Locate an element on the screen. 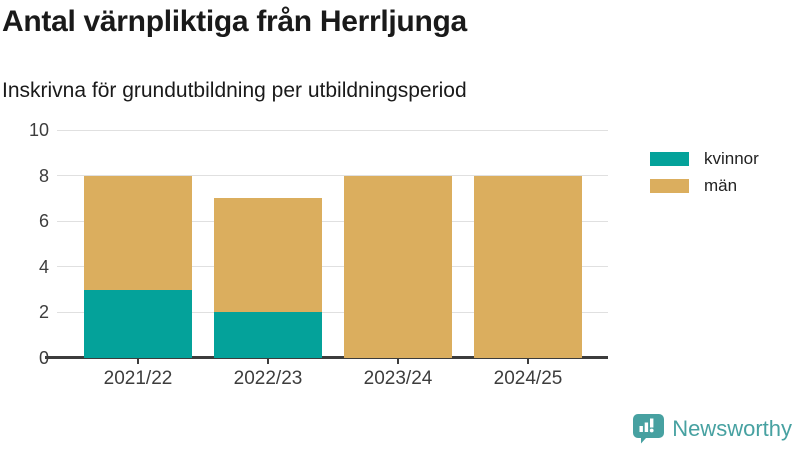 The width and height of the screenshot is (800, 450). chart-title: Antal värnpliktiga från Herrljunga is located at coordinates (234, 21).